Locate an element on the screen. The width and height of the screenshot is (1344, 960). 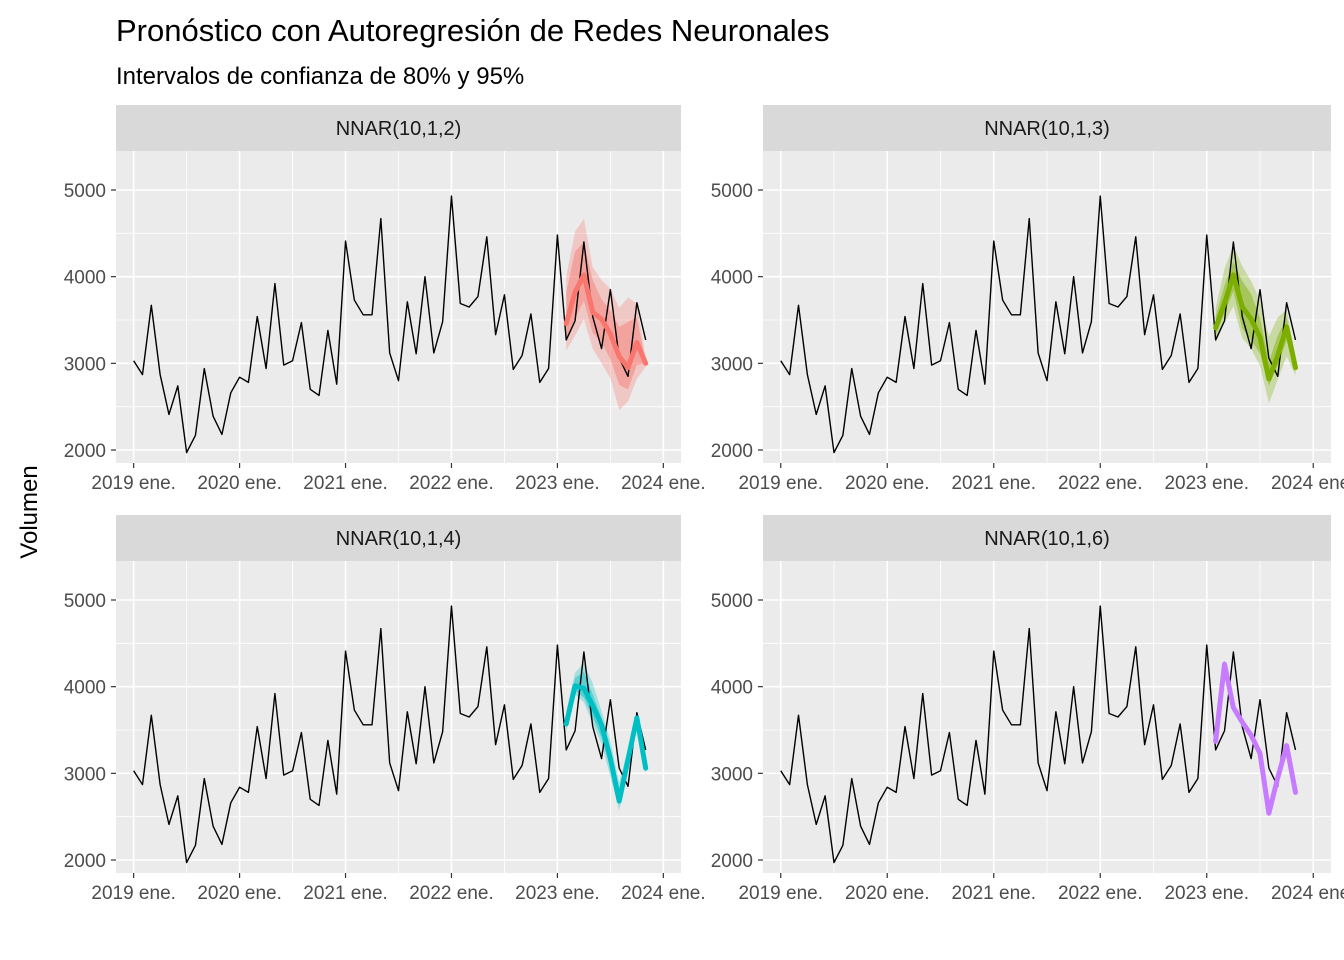
y-axis-title: Volumen is located at coordinates (29, 511).